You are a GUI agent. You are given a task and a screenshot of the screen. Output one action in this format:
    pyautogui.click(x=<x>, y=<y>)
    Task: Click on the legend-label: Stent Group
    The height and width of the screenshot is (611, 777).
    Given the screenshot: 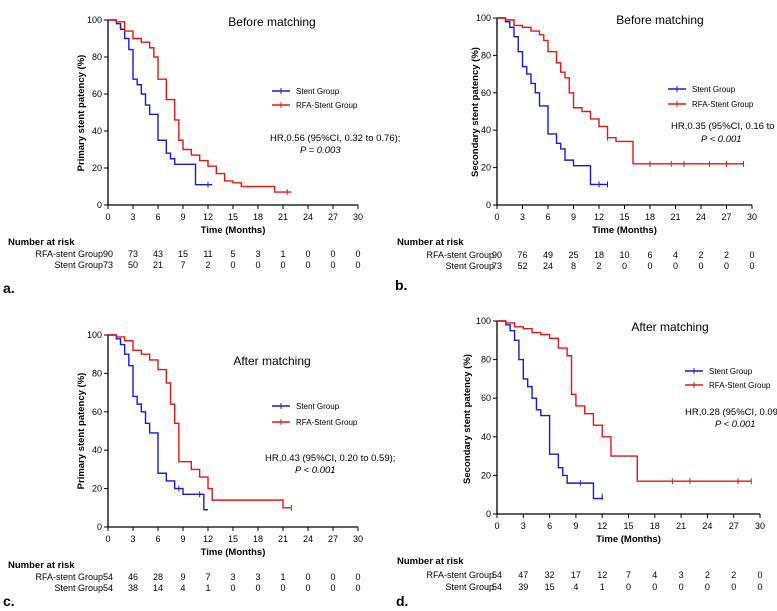 What is the action you would take?
    pyautogui.click(x=714, y=89)
    